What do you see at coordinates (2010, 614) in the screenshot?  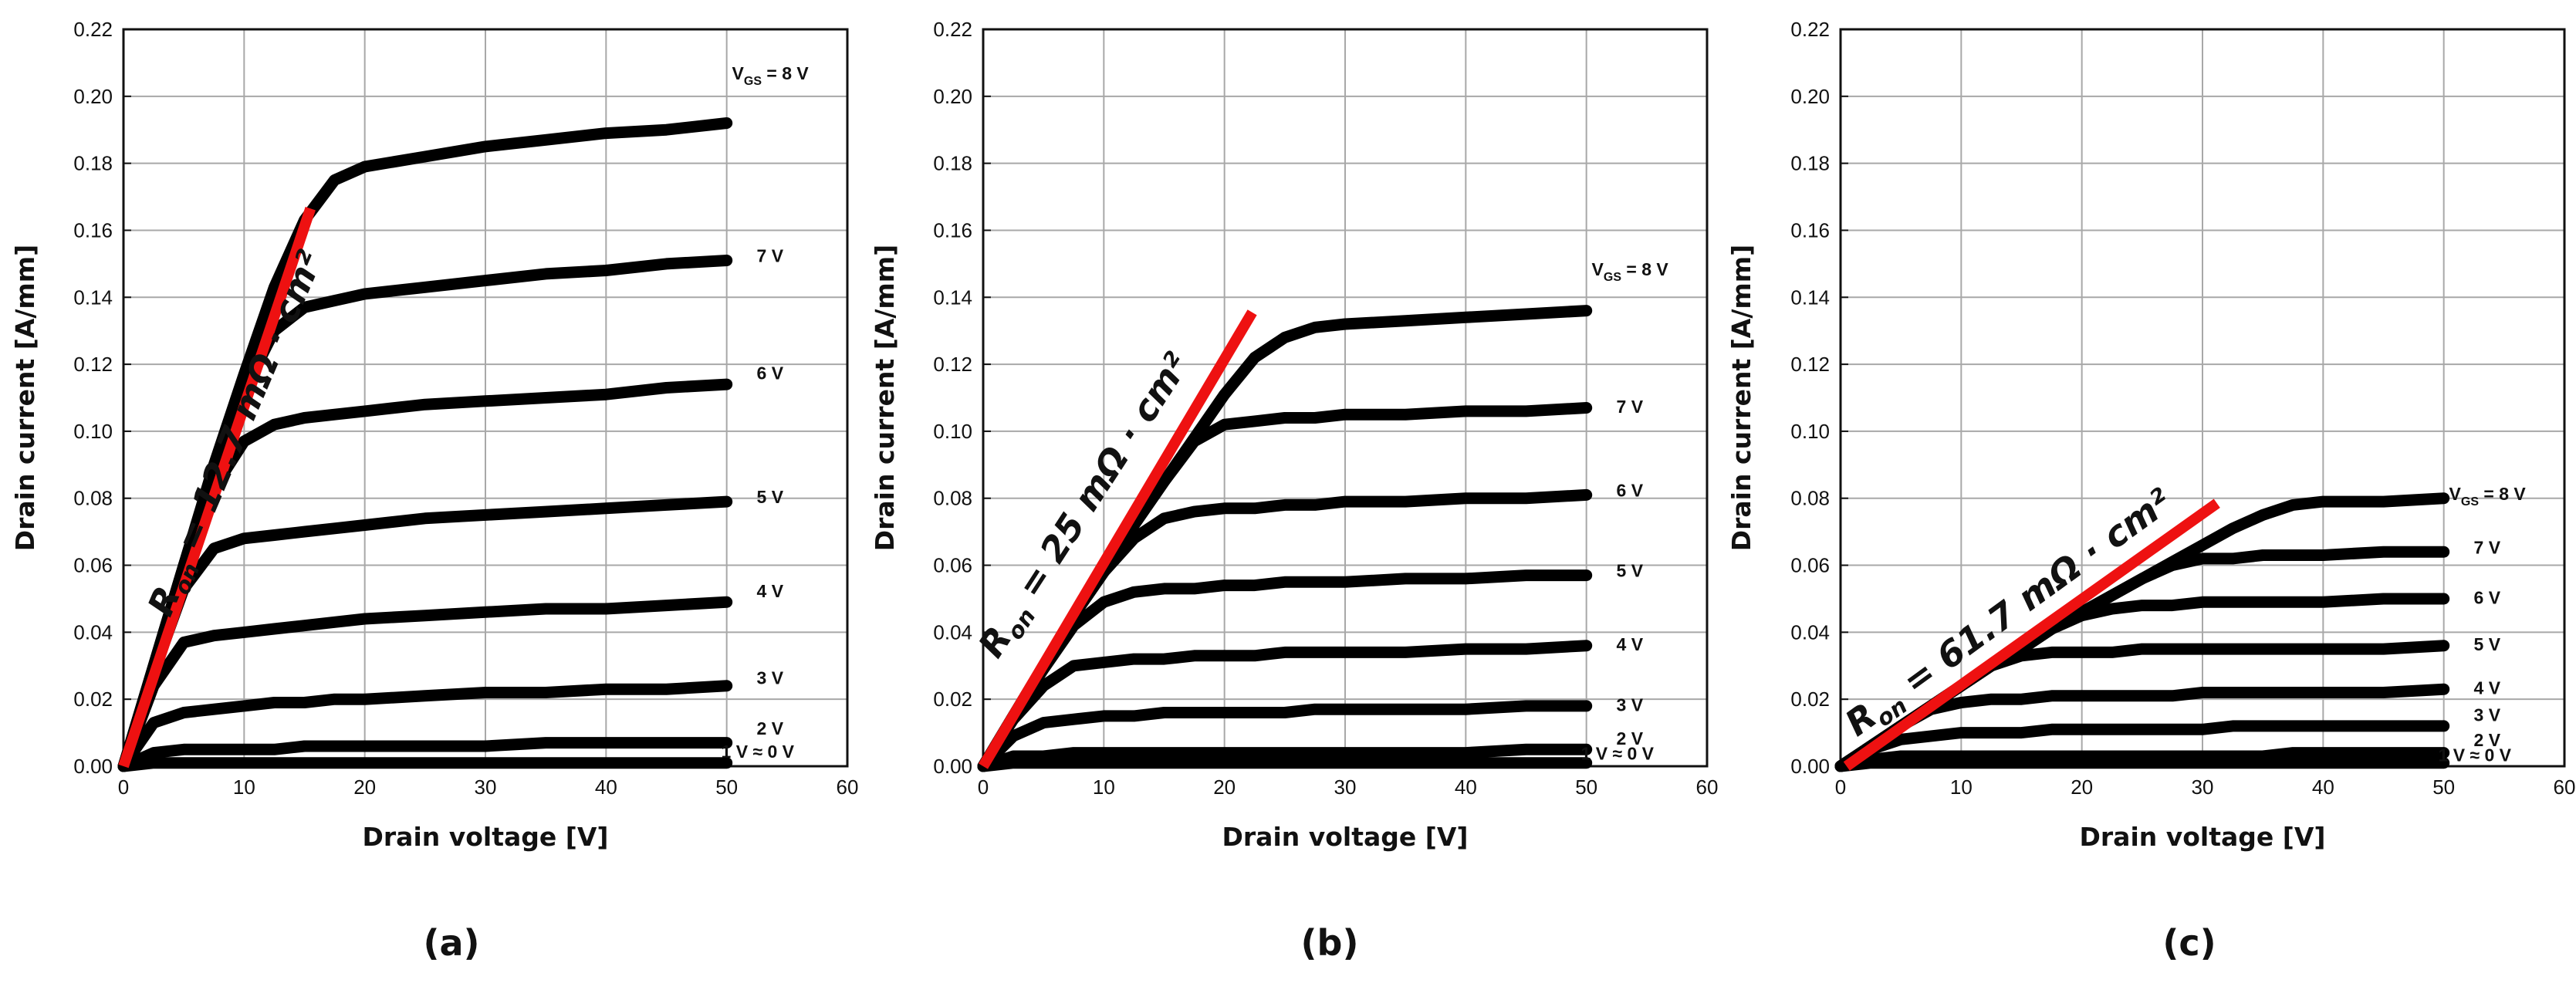 I see `ron-annotation: Ron = 61.7 mΩ · cm²` at bounding box center [2010, 614].